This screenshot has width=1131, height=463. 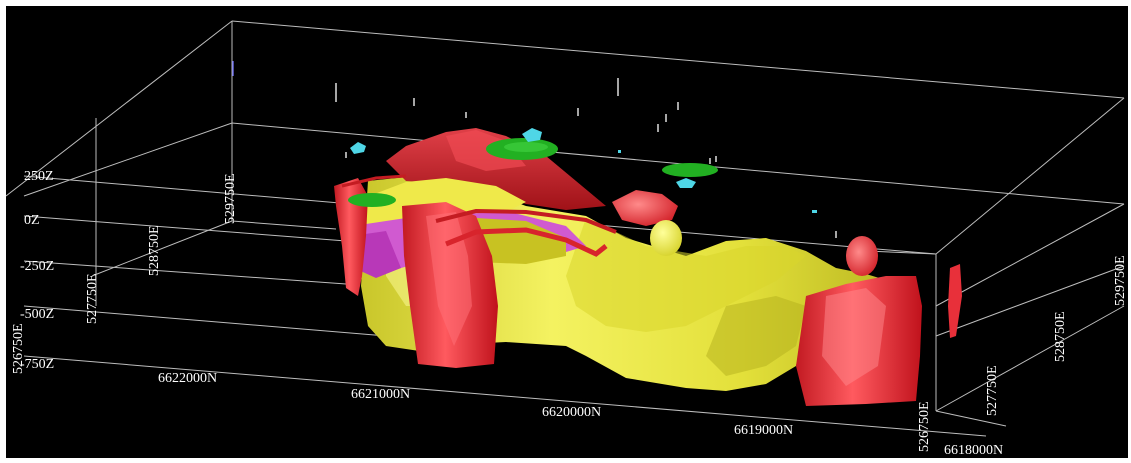 I want to click on easting-left-labels: 526750E 527750E 528750E 529750E, so click(x=124, y=273).